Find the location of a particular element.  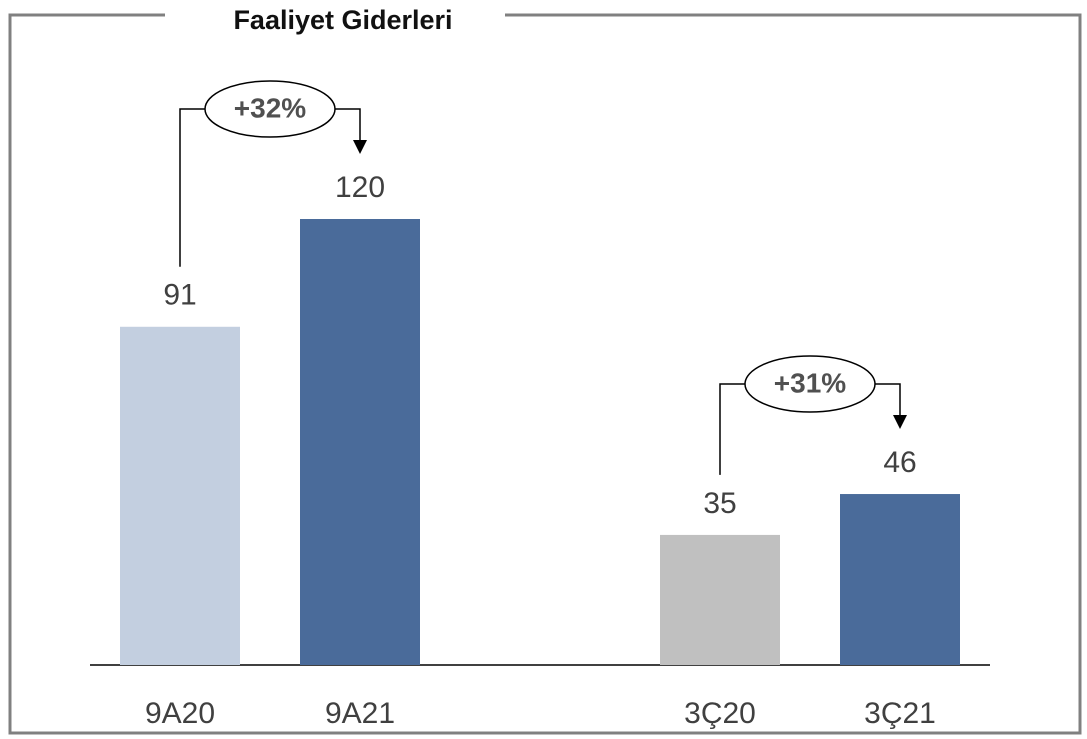

x-tick-label: 9A21 is located at coordinates (360, 713).